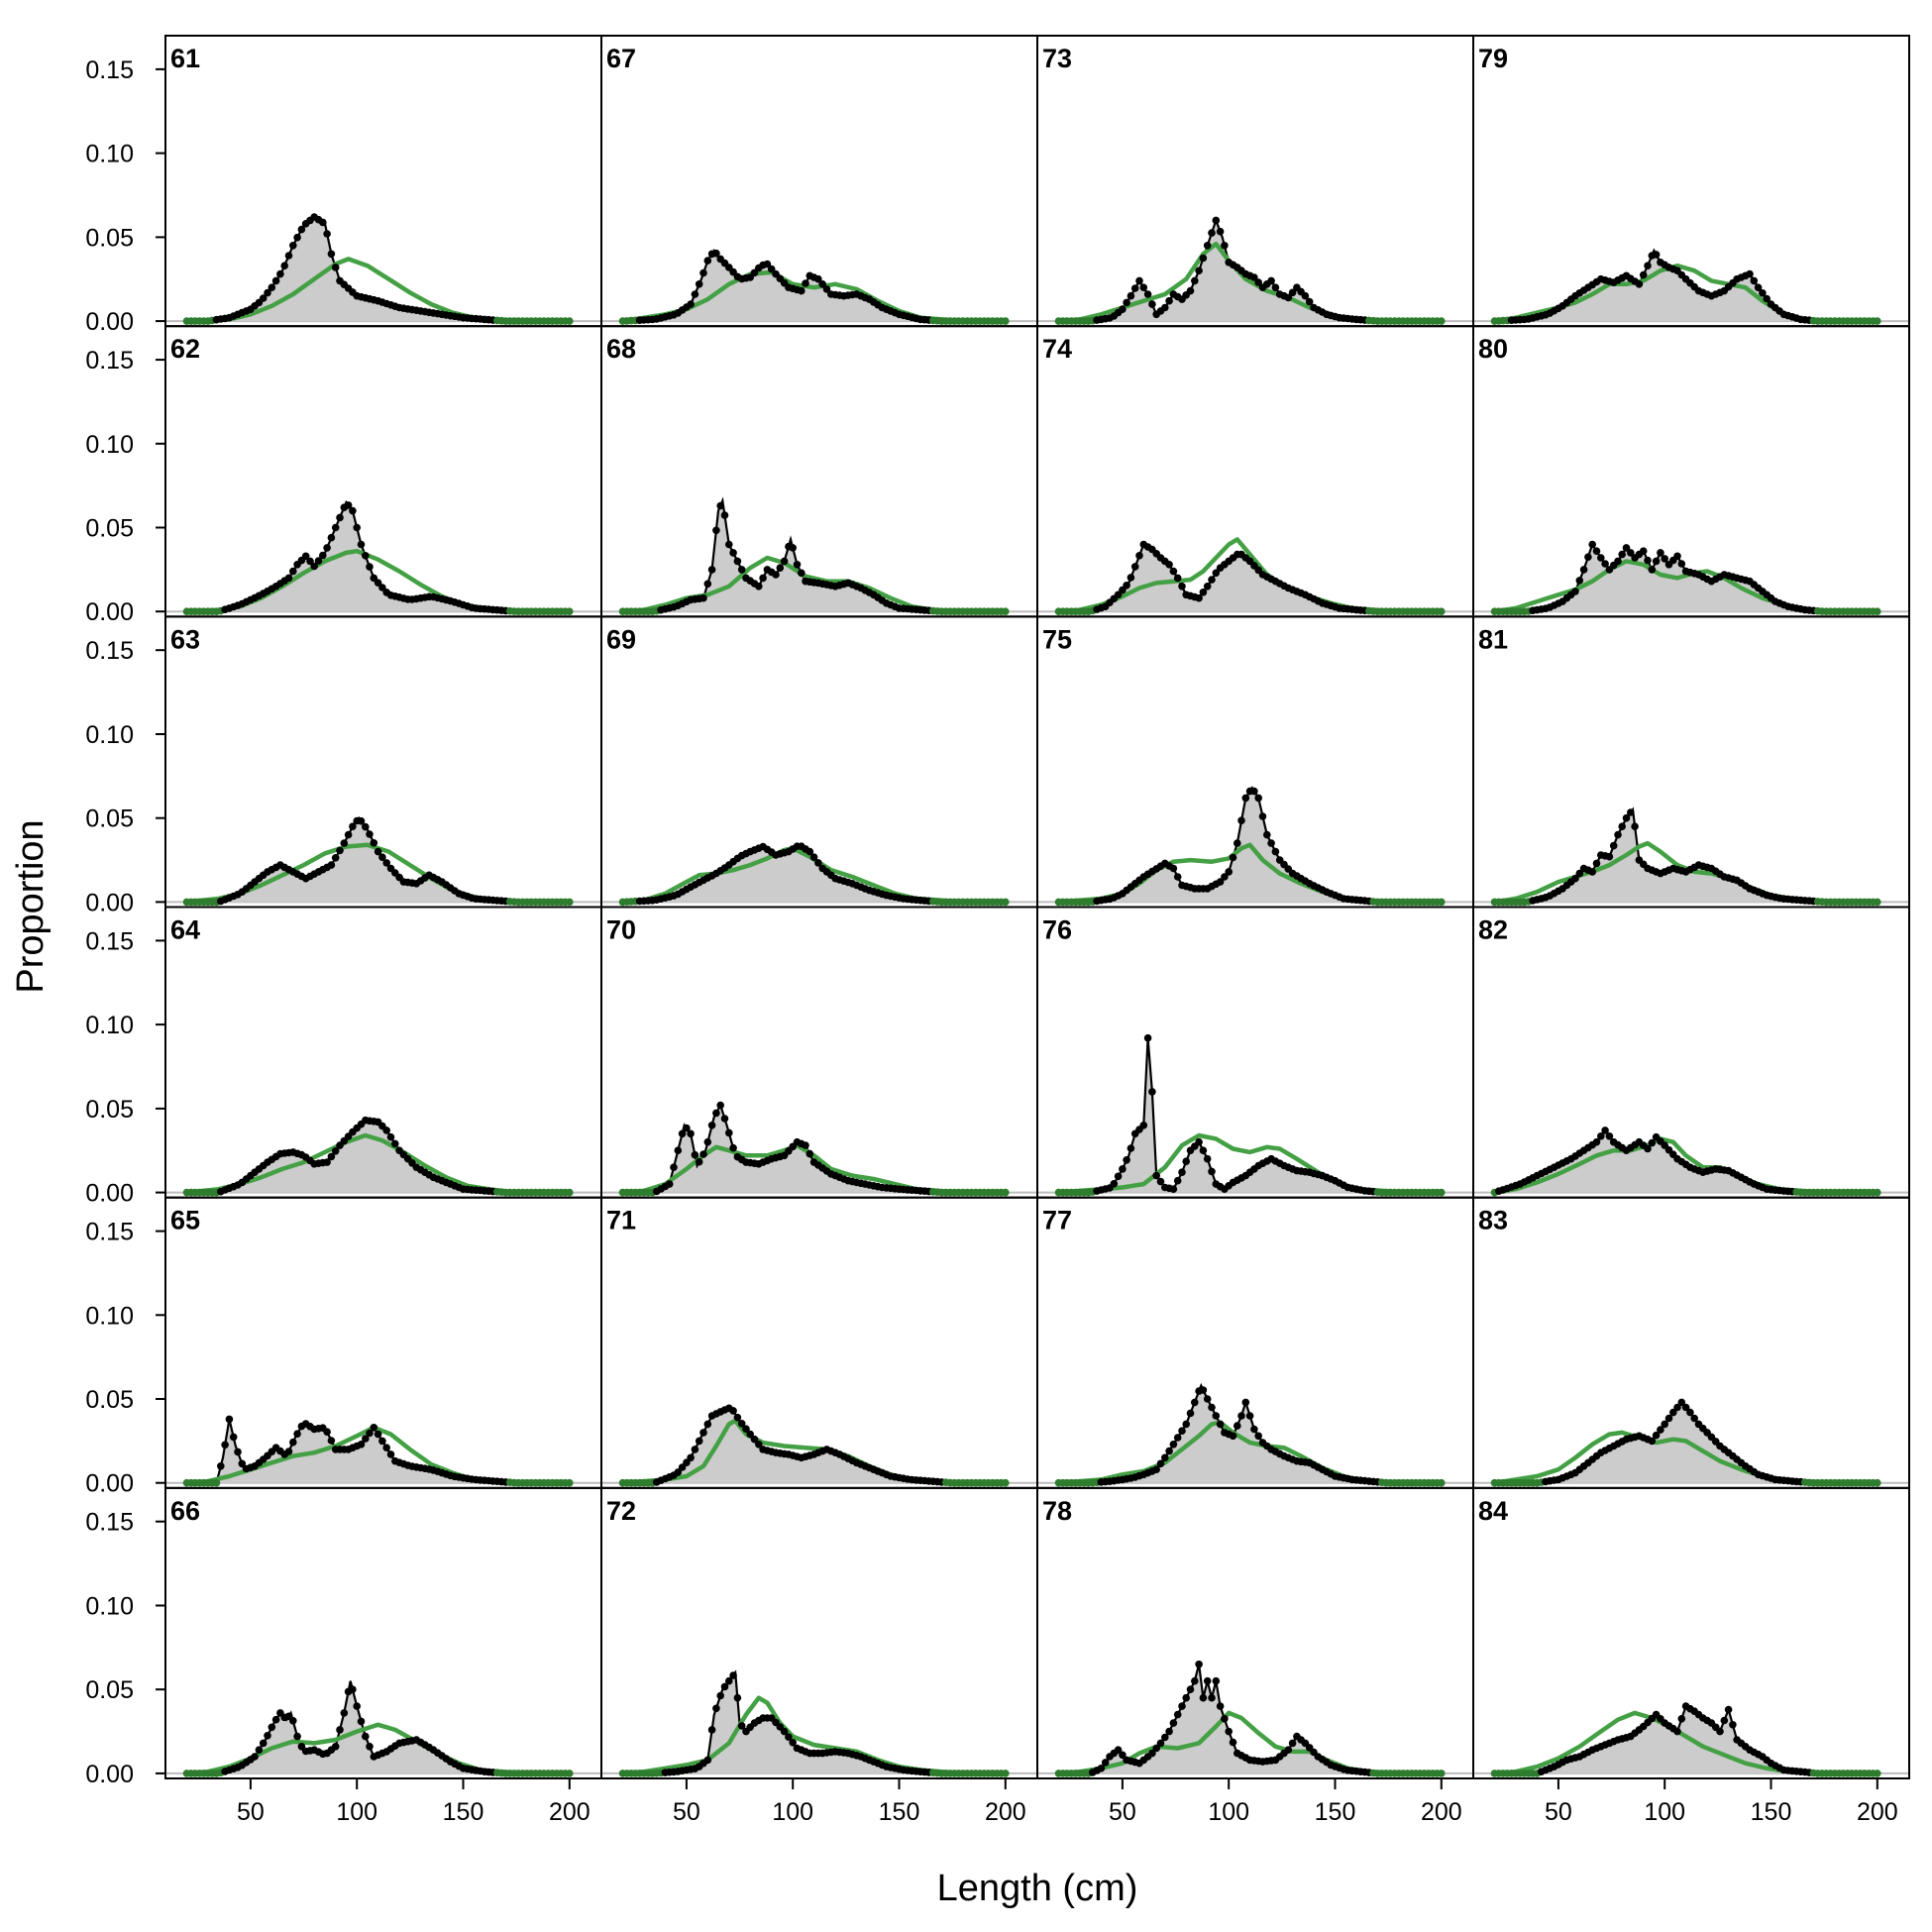 Image resolution: width=1932 pixels, height=1932 pixels. I want to click on x-tick-label: 200, so click(1005, 1812).